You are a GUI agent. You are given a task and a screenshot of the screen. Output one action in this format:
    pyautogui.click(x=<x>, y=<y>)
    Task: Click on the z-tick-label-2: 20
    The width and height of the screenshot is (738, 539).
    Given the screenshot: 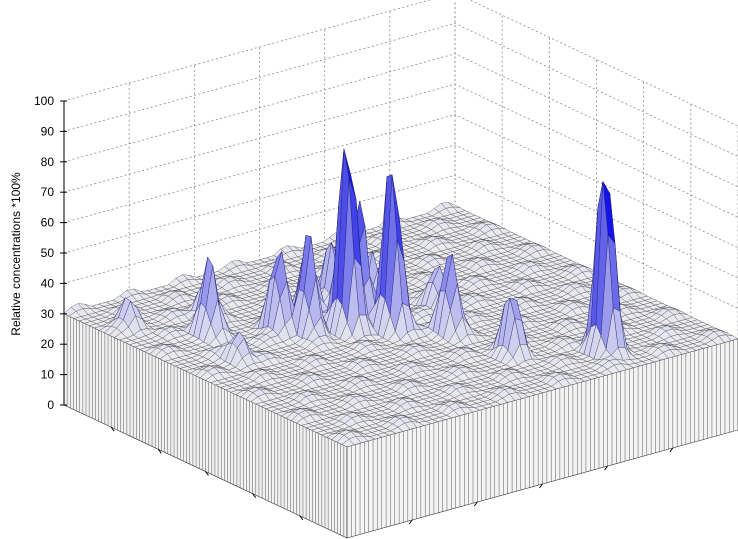 What is the action you would take?
    pyautogui.click(x=48, y=344)
    